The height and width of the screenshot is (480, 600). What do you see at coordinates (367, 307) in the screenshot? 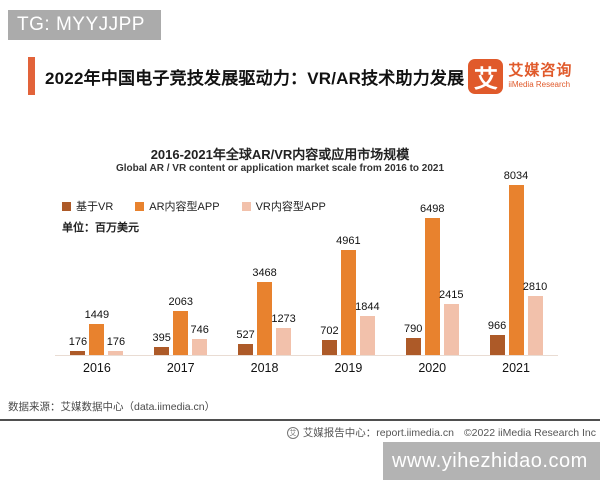
I see `bar-value-label: 1844` at bounding box center [367, 307].